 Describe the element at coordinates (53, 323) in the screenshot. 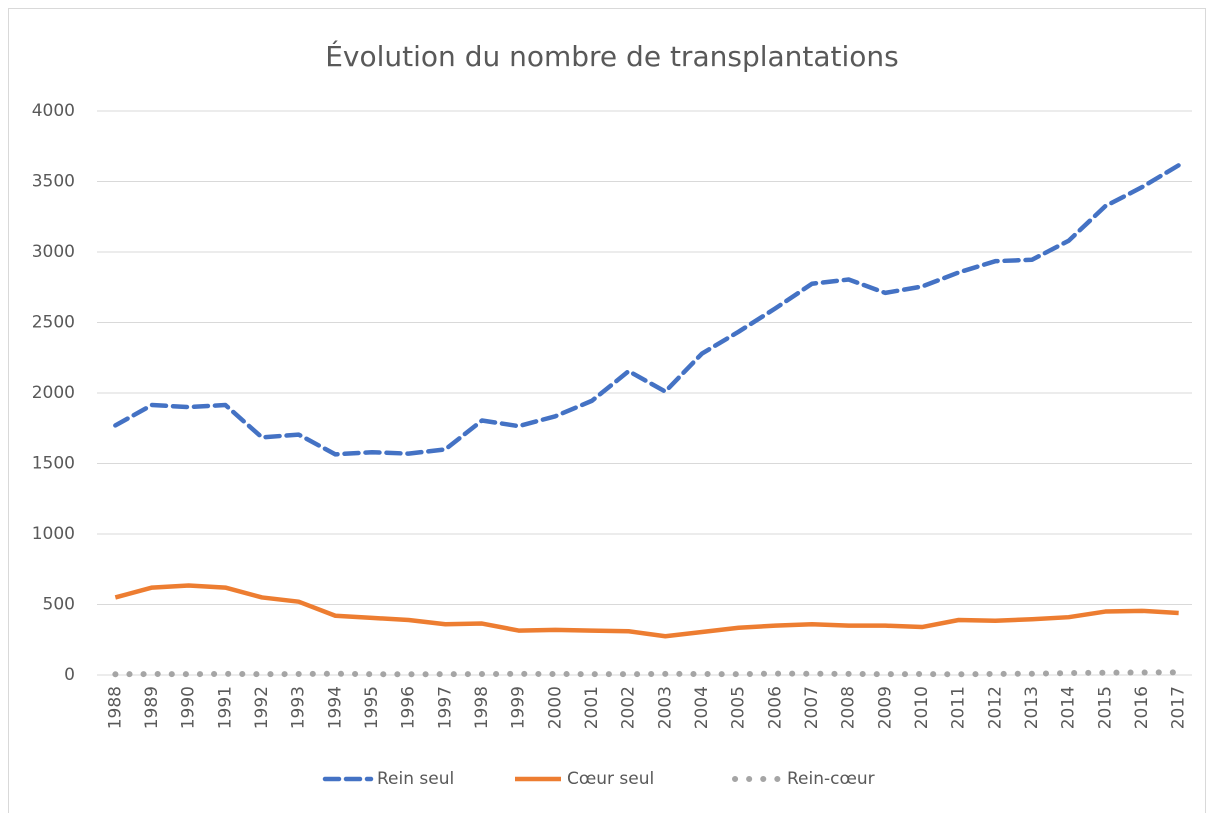

I see `y-tick-label: 2500` at that location.